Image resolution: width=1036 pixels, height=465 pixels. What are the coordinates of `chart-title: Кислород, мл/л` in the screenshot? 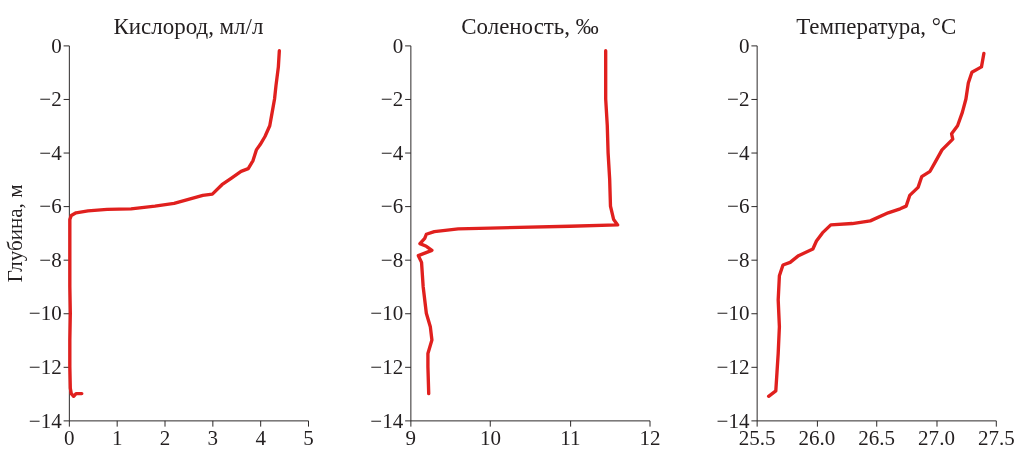 It's located at (188, 26).